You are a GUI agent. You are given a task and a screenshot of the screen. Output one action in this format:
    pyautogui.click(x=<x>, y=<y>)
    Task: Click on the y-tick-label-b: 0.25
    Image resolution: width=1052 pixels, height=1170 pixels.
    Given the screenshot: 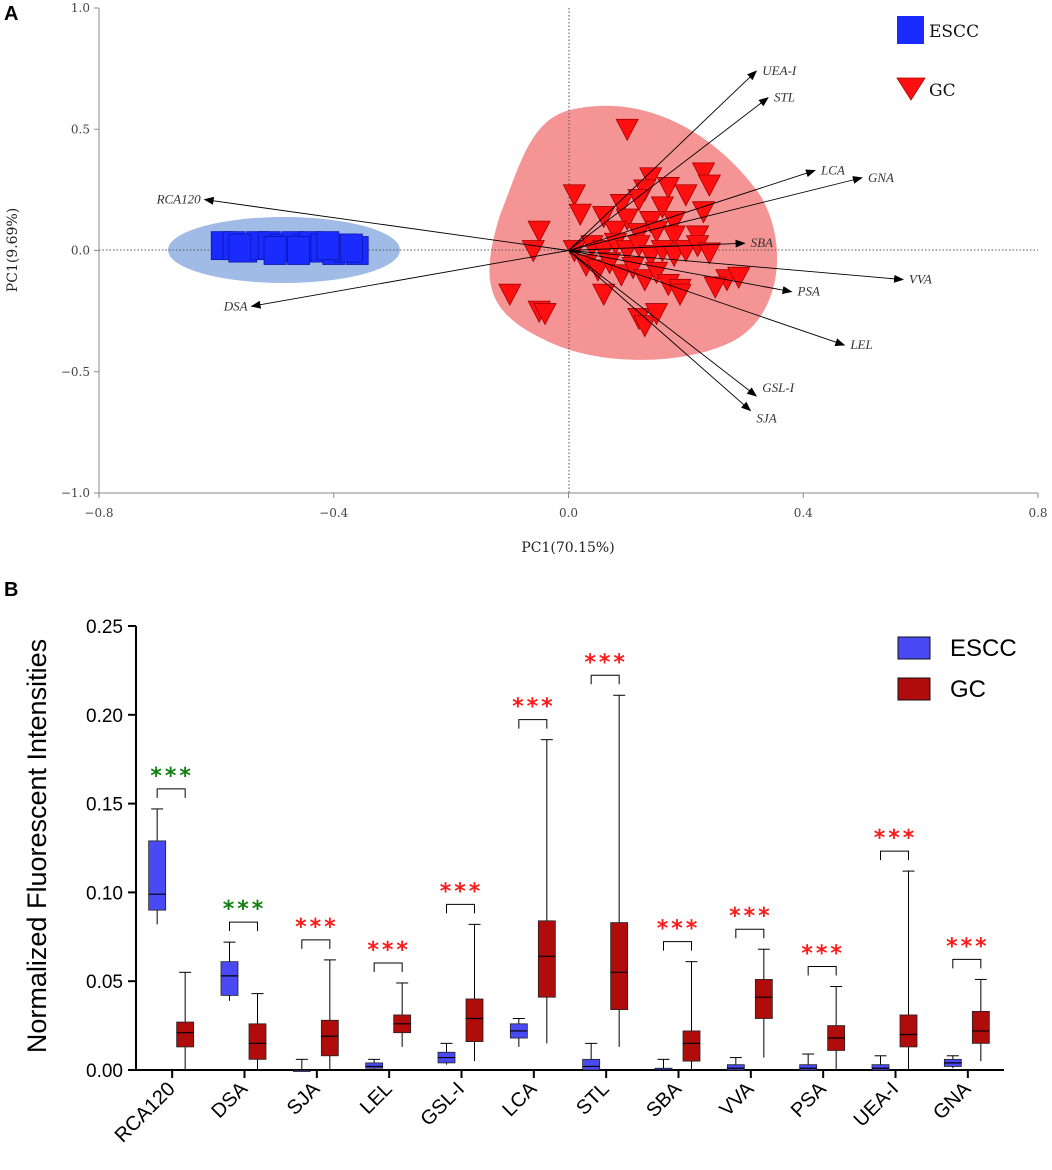 What is the action you would take?
    pyautogui.click(x=104, y=627)
    